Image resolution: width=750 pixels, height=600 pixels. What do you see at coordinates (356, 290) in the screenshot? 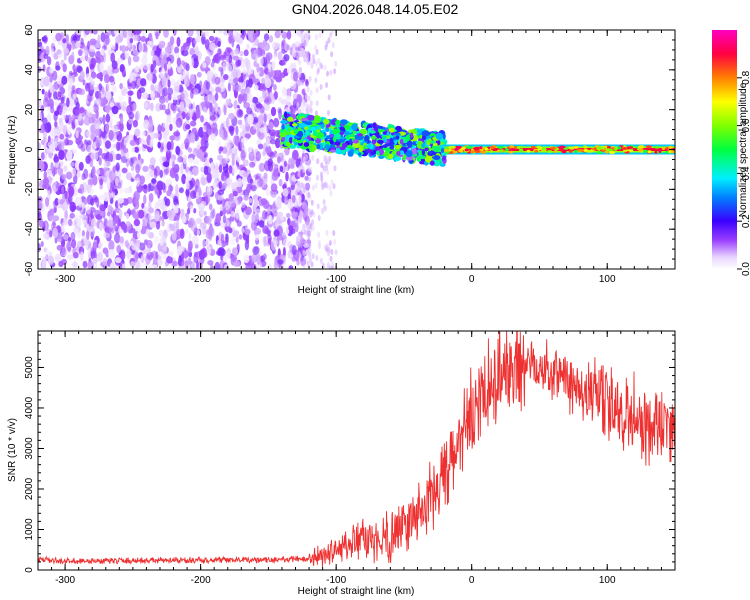
I see `spectrogram-x-label: Height of straight line (km)` at bounding box center [356, 290].